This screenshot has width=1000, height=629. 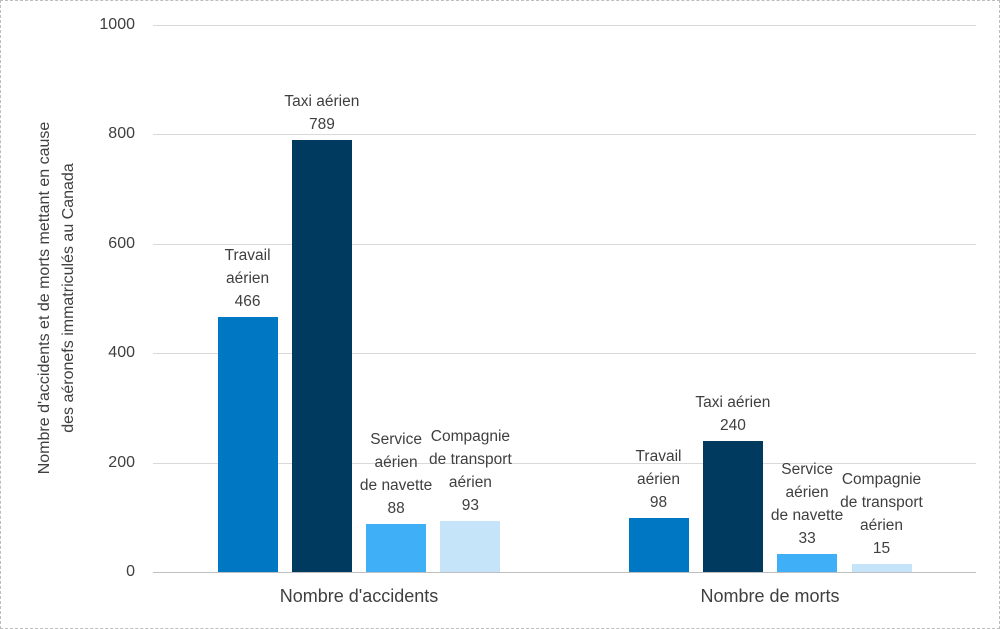 What do you see at coordinates (733, 413) in the screenshot?
I see `bar-label-taxi-aerien-nombre-de-morts: Taxi aérien 240` at bounding box center [733, 413].